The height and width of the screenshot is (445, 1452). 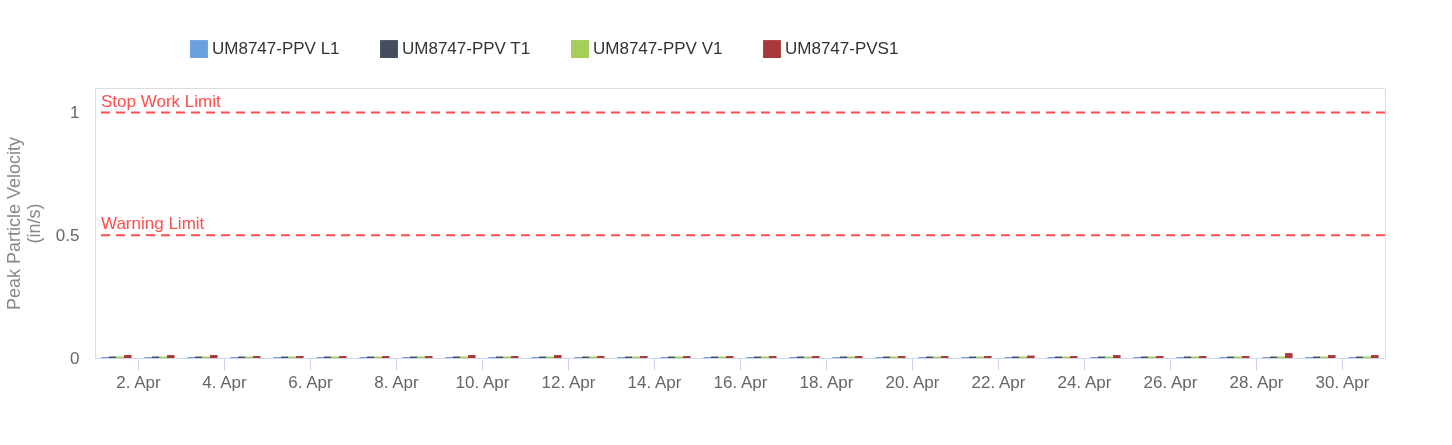 What do you see at coordinates (1084, 382) in the screenshot?
I see `x-tick-label: 24. Apr` at bounding box center [1084, 382].